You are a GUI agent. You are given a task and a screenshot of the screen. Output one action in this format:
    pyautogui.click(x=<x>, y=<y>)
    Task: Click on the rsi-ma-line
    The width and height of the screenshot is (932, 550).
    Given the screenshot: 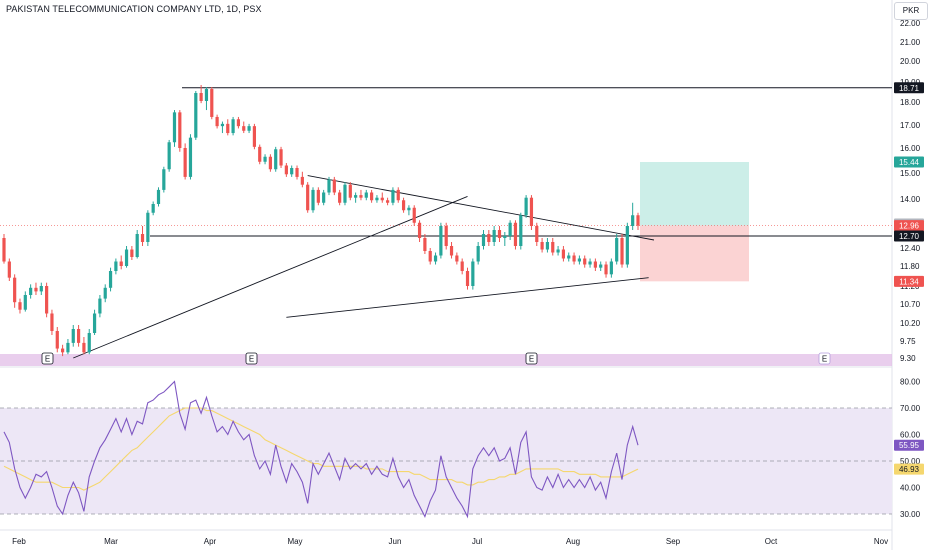 What is the action you would take?
    pyautogui.click(x=321, y=449)
    